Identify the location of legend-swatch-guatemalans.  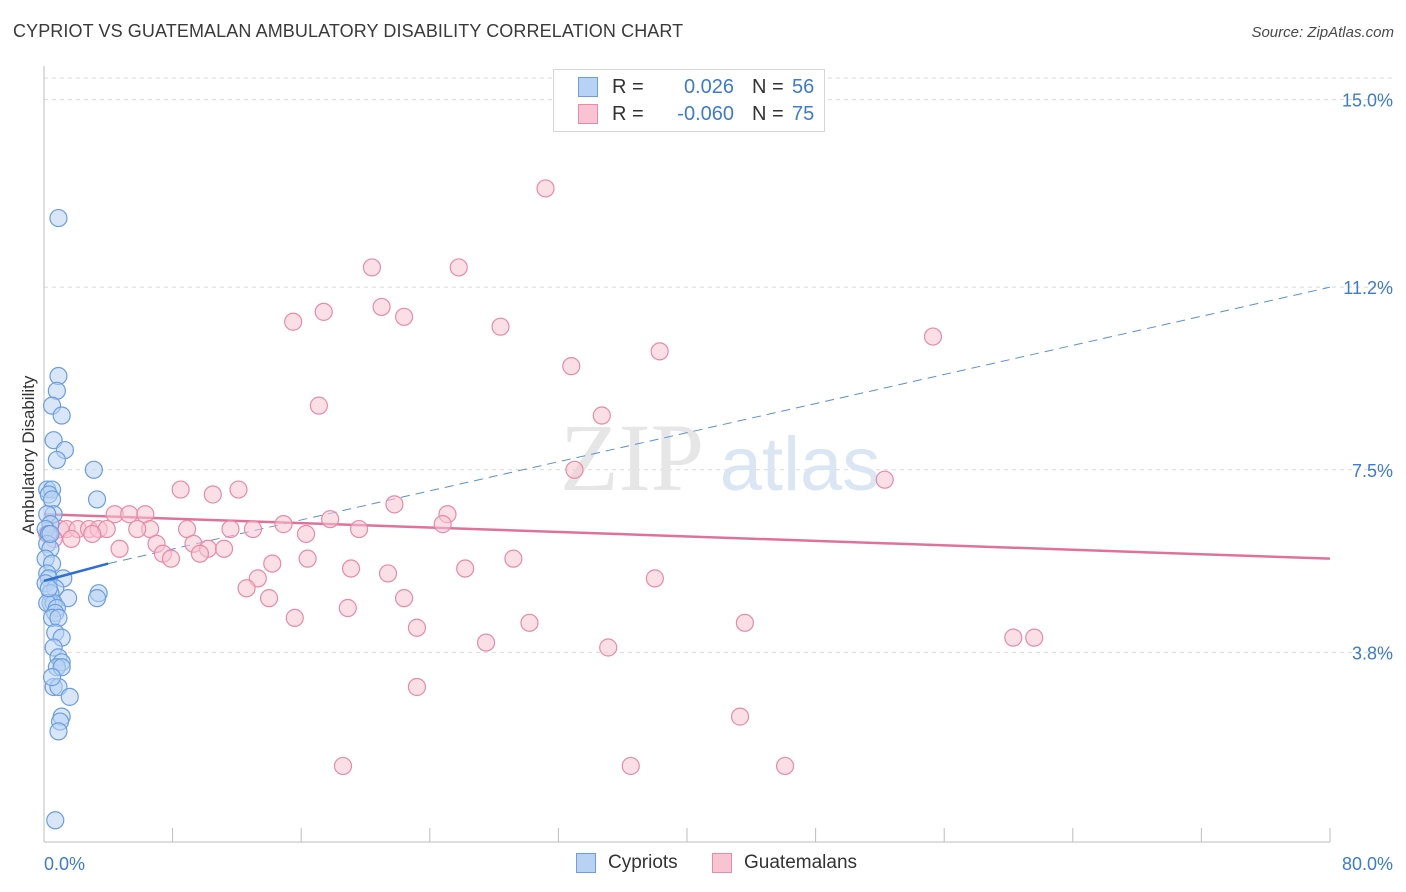
(722, 863).